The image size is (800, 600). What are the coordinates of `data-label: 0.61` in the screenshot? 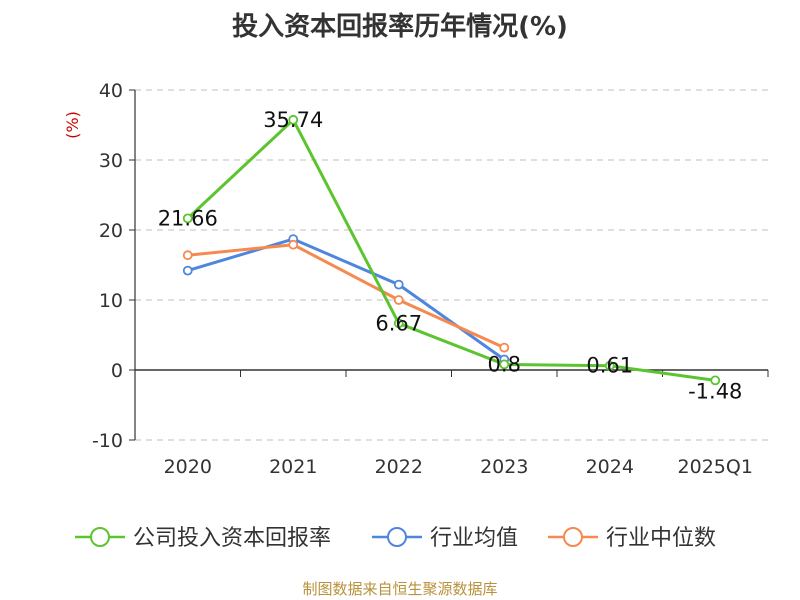 It's located at (609, 366).